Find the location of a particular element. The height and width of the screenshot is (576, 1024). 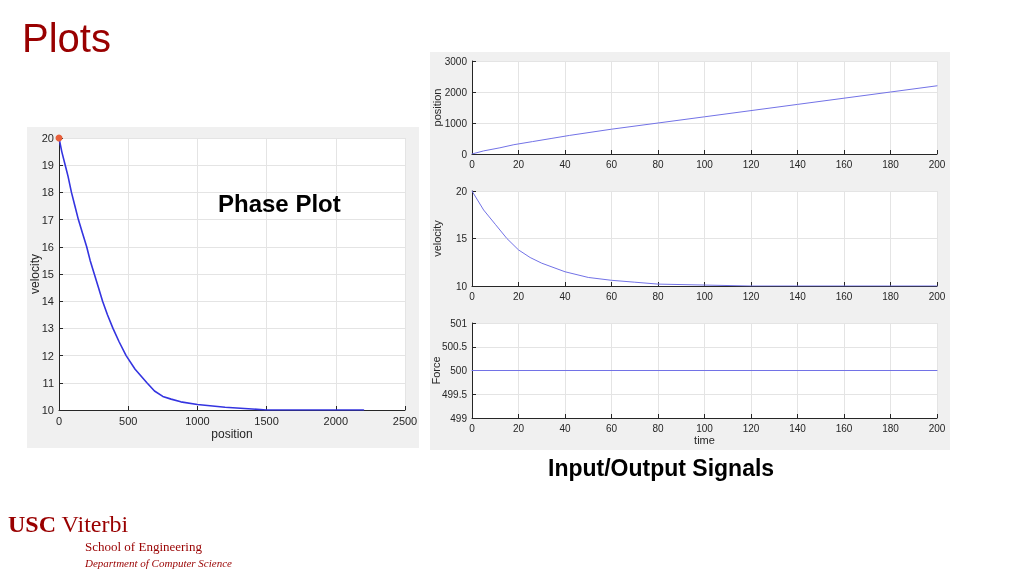

y-tick-label: 2000 is located at coordinates (456, 92).